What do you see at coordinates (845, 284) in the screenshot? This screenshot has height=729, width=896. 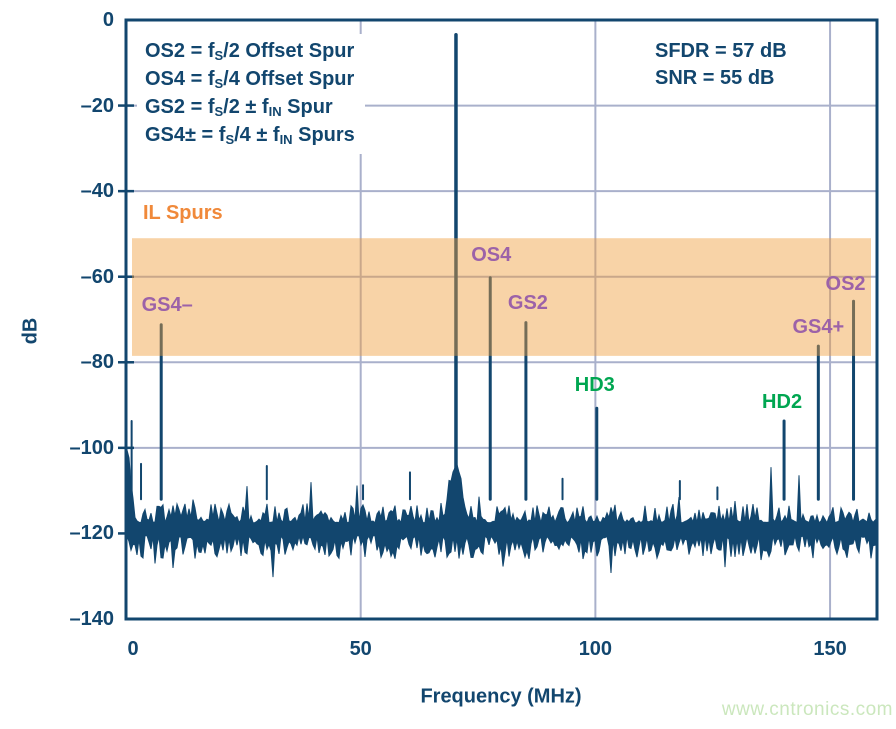 I see `spur-label-OS2: OS2` at bounding box center [845, 284].